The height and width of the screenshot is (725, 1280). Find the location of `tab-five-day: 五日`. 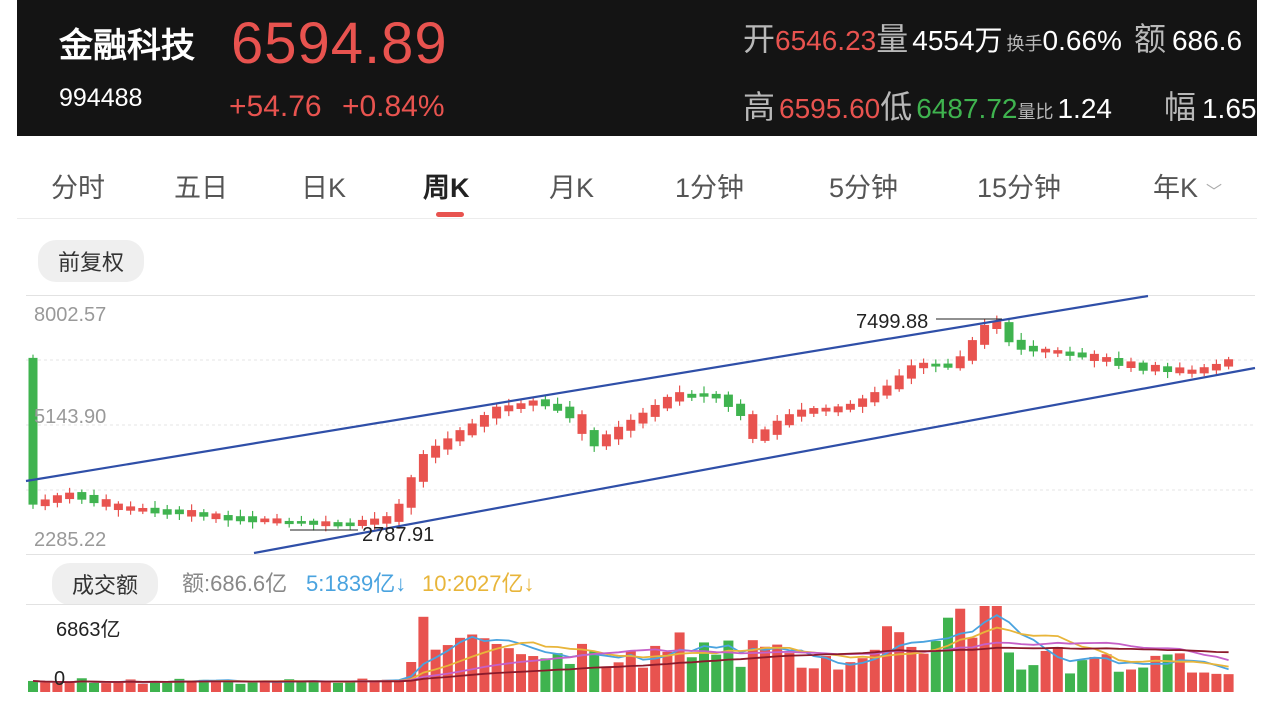

tab-five-day: 五日 is located at coordinates (201, 188).